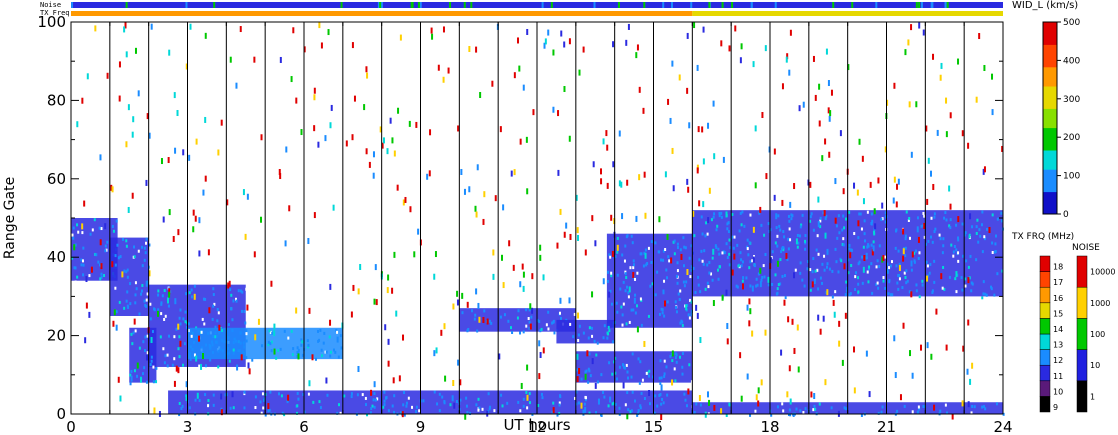 This screenshot has width=1118, height=435. What do you see at coordinates (126, 5) in the screenshot?
I see `noise-strip-tick` at bounding box center [126, 5].